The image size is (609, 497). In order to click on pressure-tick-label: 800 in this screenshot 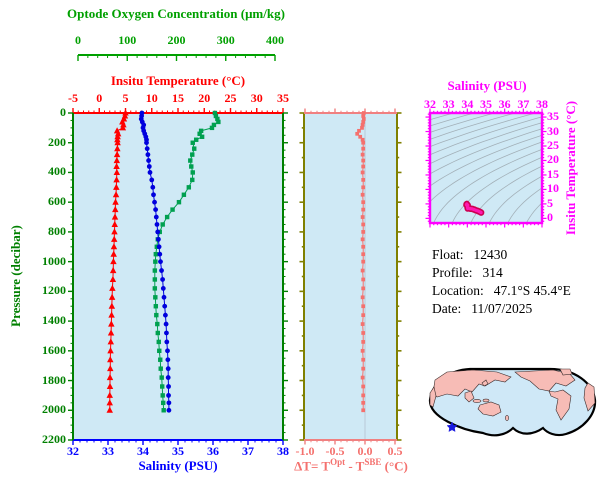, I will do `click(57, 230)`.